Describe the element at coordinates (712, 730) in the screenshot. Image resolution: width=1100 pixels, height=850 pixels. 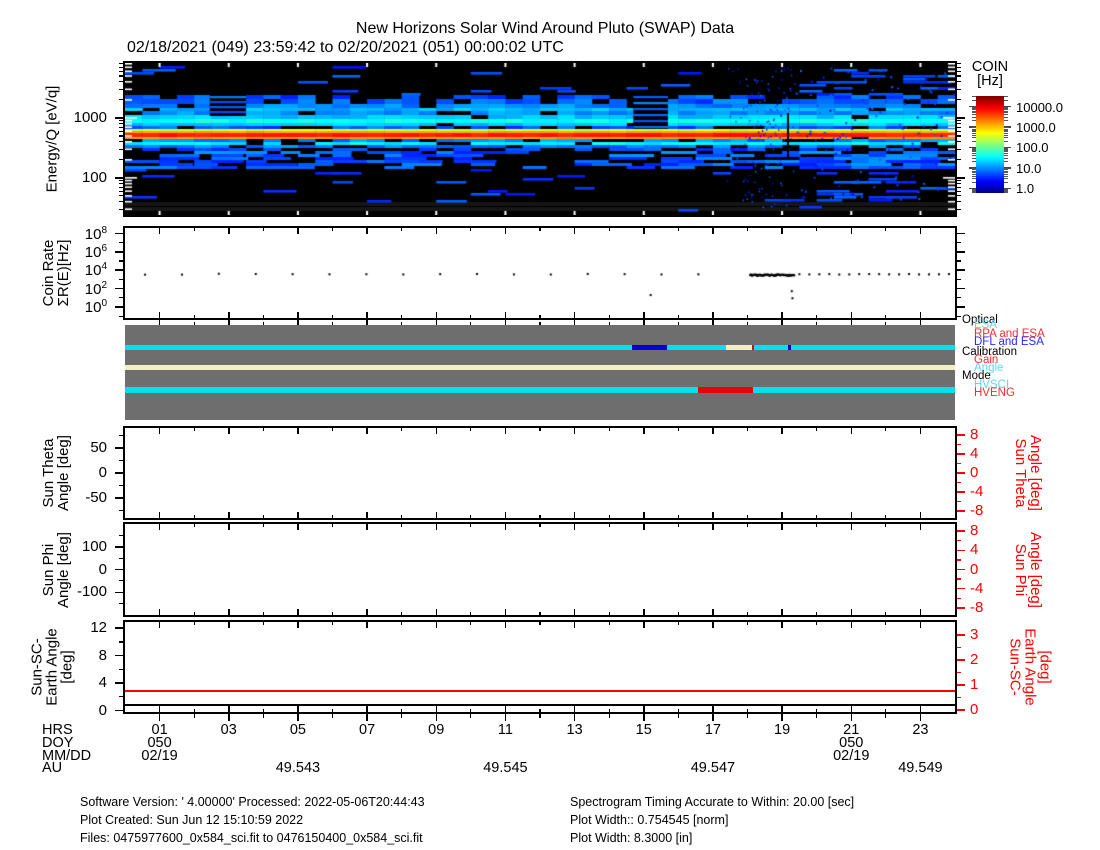
I see `axis-row-value: 17` at that location.